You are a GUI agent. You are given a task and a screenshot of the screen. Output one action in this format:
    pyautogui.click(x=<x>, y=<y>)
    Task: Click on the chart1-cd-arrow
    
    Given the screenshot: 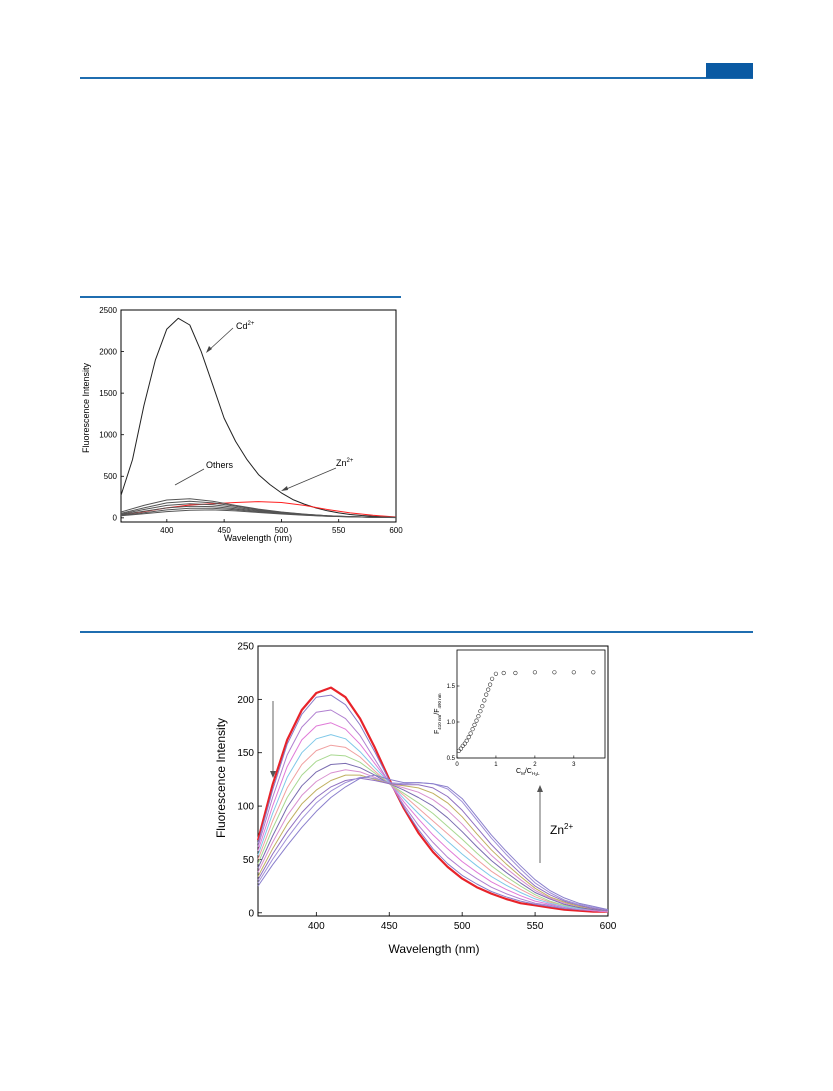 What is the action you would take?
    pyautogui.click(x=220, y=339)
    